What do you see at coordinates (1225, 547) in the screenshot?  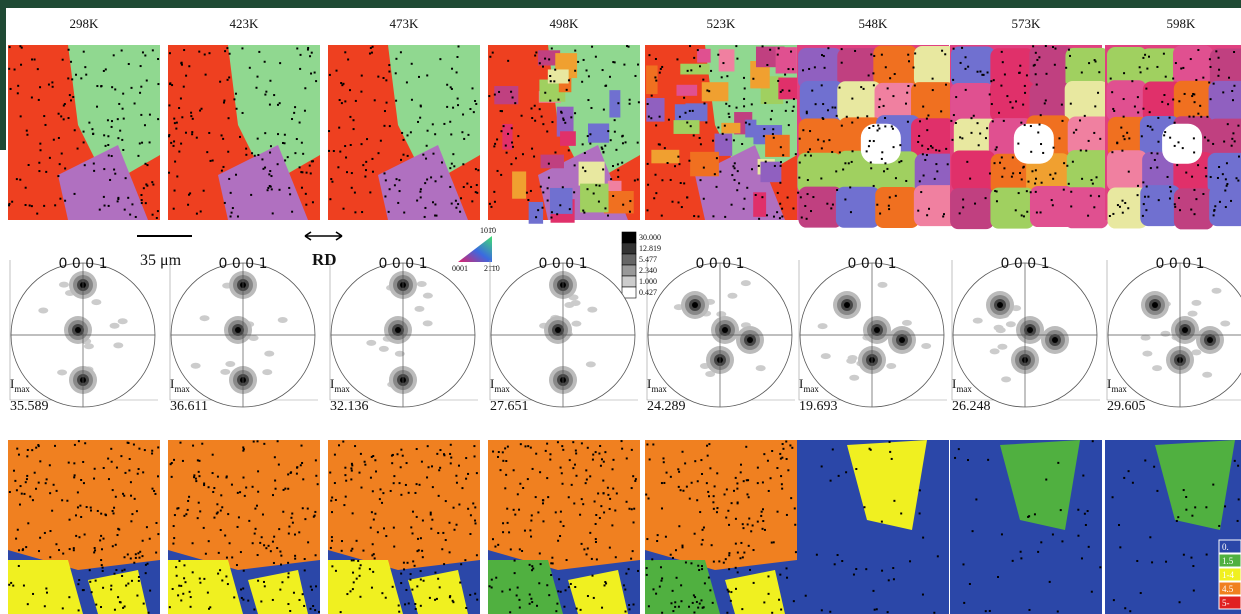 I see `legend-label: 0.` at bounding box center [1225, 547].